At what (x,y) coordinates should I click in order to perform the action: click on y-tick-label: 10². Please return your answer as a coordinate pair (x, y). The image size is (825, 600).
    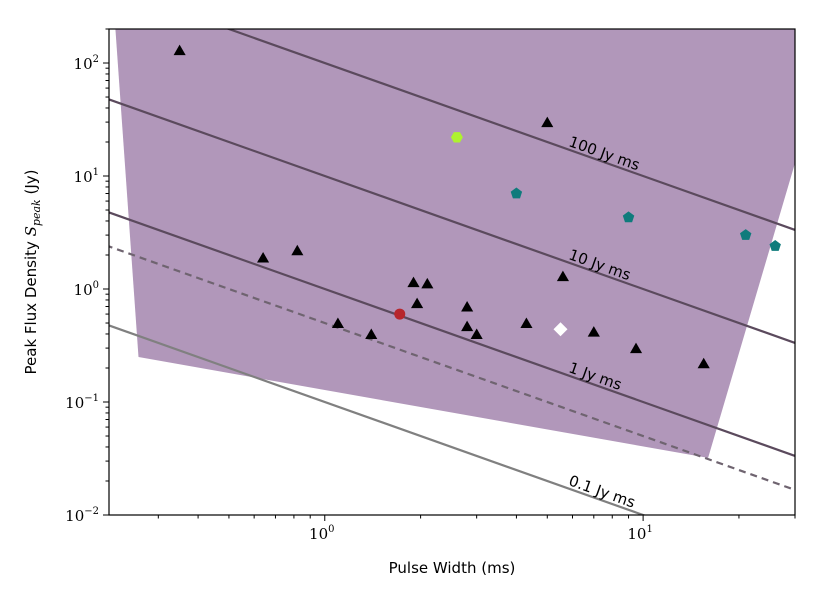
    Looking at the image, I should click on (86, 63).